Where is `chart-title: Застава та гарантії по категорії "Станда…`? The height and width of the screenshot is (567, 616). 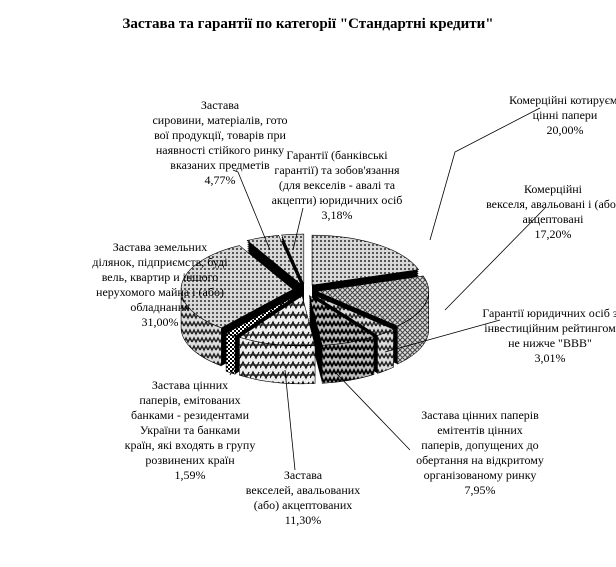 chart-title: Застава та гарантії по категорії "Станда… is located at coordinates (308, 24).